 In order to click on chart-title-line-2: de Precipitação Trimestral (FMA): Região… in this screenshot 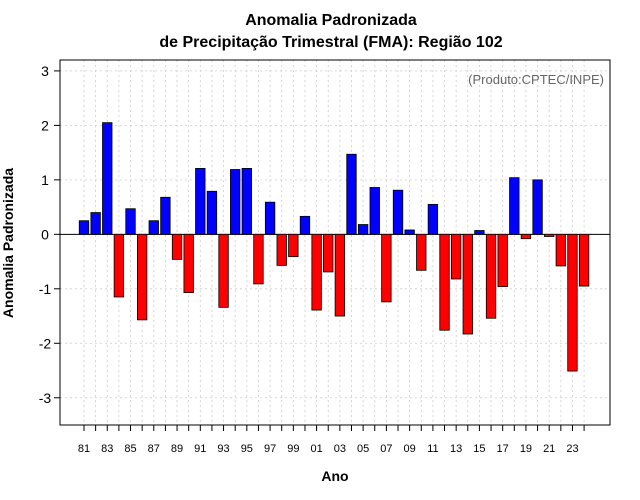, I will do `click(330, 42)`.